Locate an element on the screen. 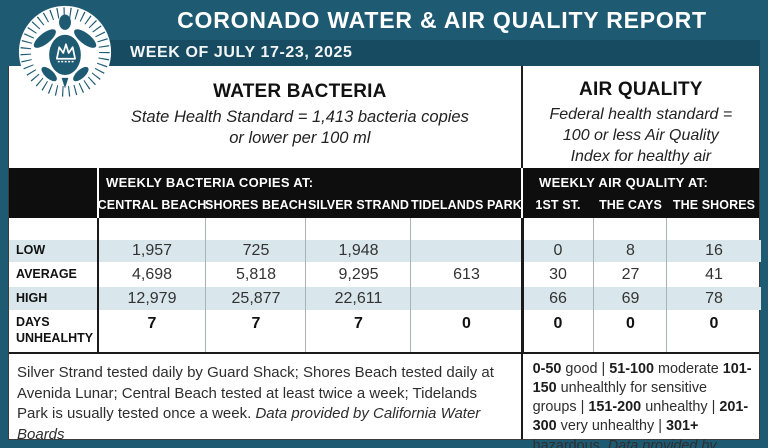 This screenshot has height=448, width=768. column-header-1st-st: 1ST ST. is located at coordinates (558, 204).